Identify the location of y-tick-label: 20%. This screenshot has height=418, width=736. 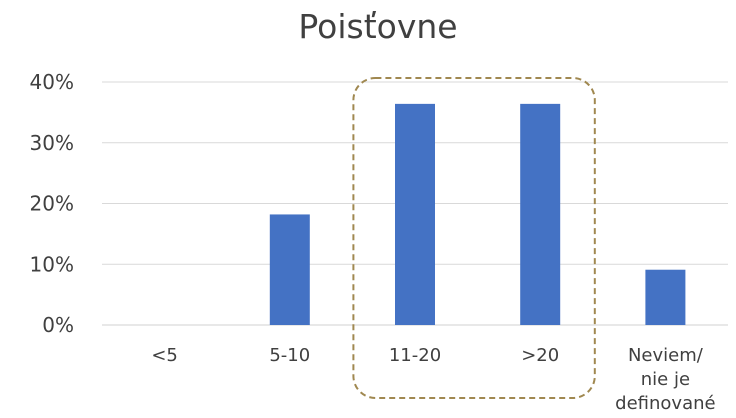
(52, 204).